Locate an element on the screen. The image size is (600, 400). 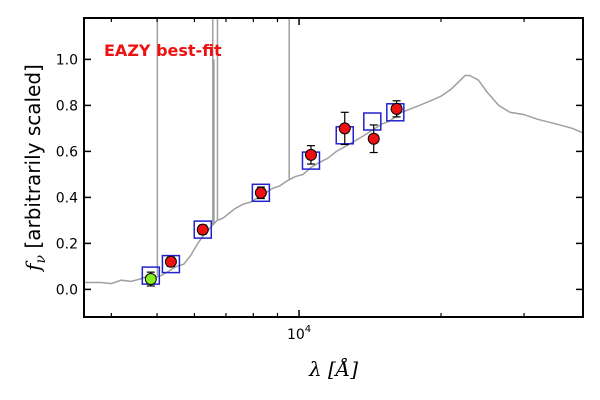
x-tick-label-0: 104 is located at coordinates (299, 333).